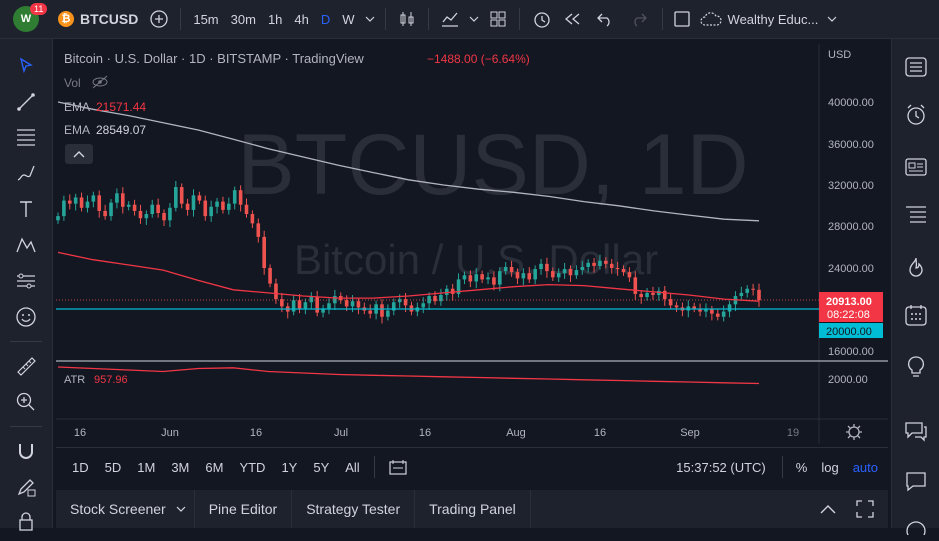 Image resolution: width=939 pixels, height=541 pixels. What do you see at coordinates (26, 102) in the screenshot?
I see `trend-line-tool` at bounding box center [26, 102].